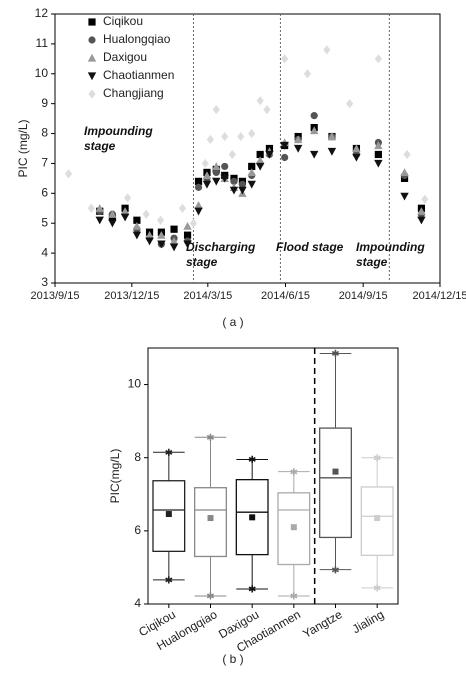 This screenshot has width=466, height=676. Describe the element at coordinates (125, 57) in the screenshot. I see `legend-label: Daxigou` at that location.